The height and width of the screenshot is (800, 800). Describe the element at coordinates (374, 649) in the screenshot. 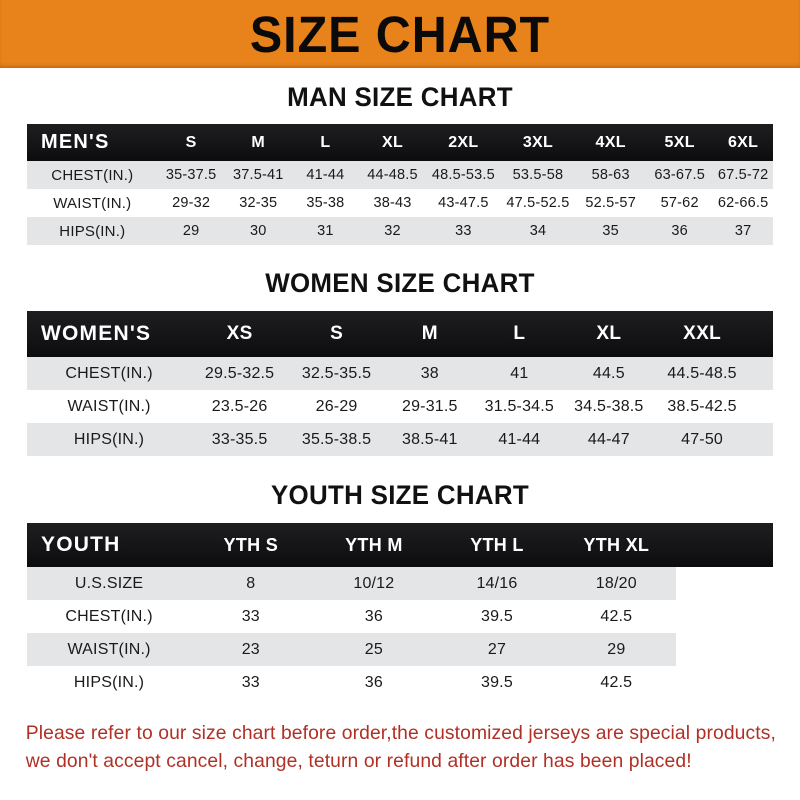

I see `youth-cell: 25` at that location.